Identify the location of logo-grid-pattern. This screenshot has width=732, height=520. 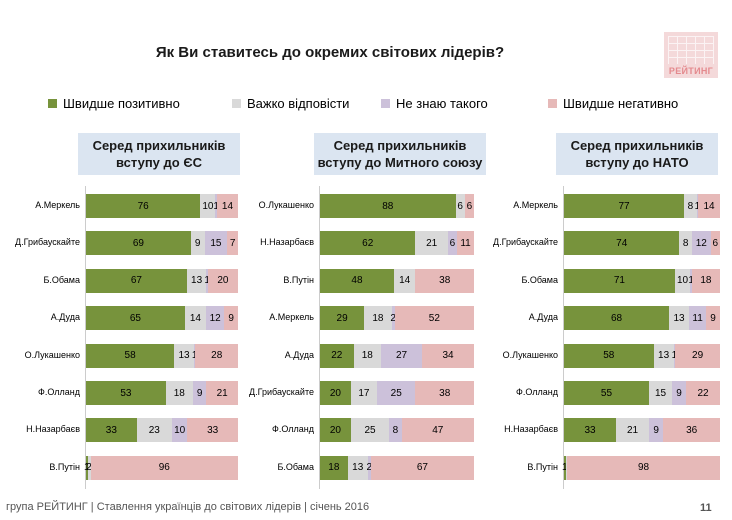
(691, 50).